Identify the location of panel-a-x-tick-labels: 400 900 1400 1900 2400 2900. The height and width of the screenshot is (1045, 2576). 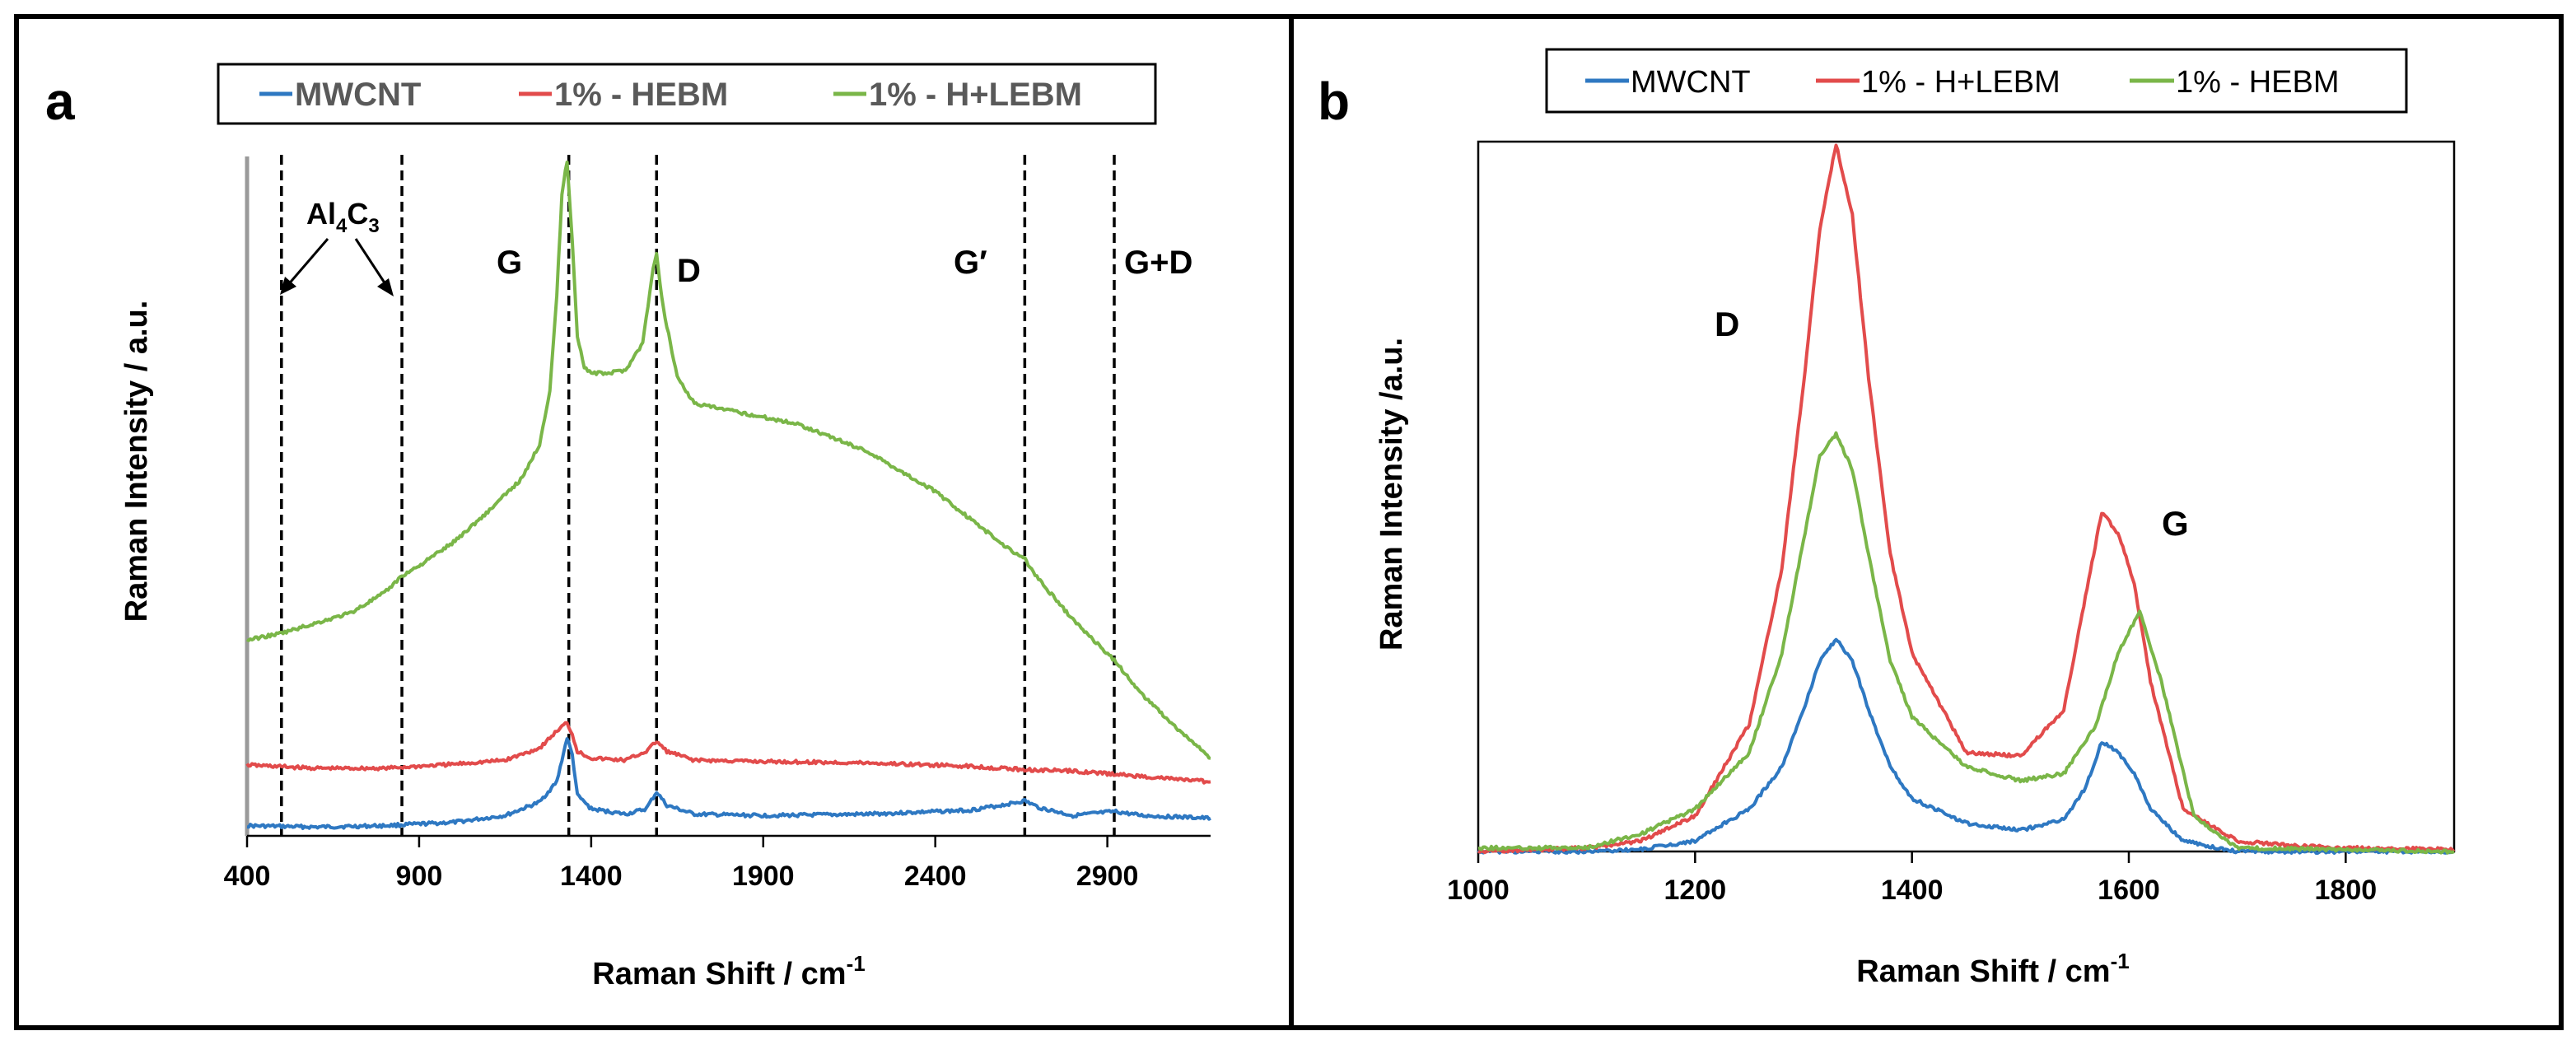
(681, 876).